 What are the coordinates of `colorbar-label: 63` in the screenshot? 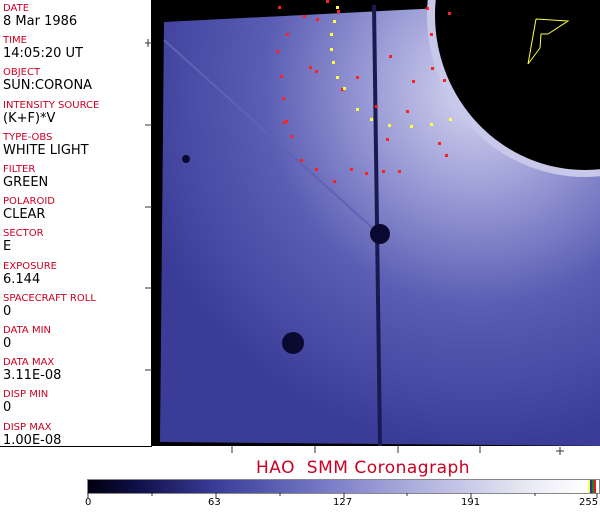 It's located at (214, 502).